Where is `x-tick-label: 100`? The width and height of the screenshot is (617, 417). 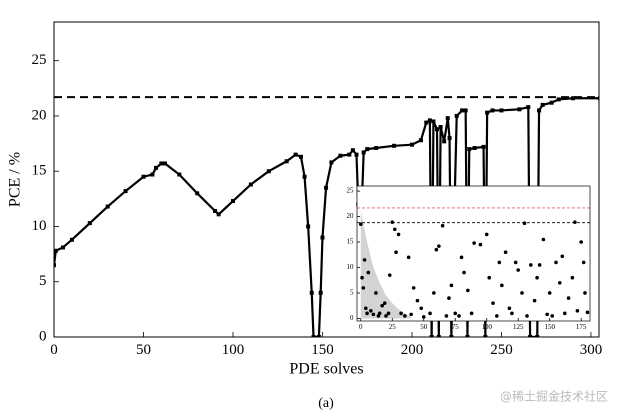 x-tick-label: 100 is located at coordinates (486, 327).